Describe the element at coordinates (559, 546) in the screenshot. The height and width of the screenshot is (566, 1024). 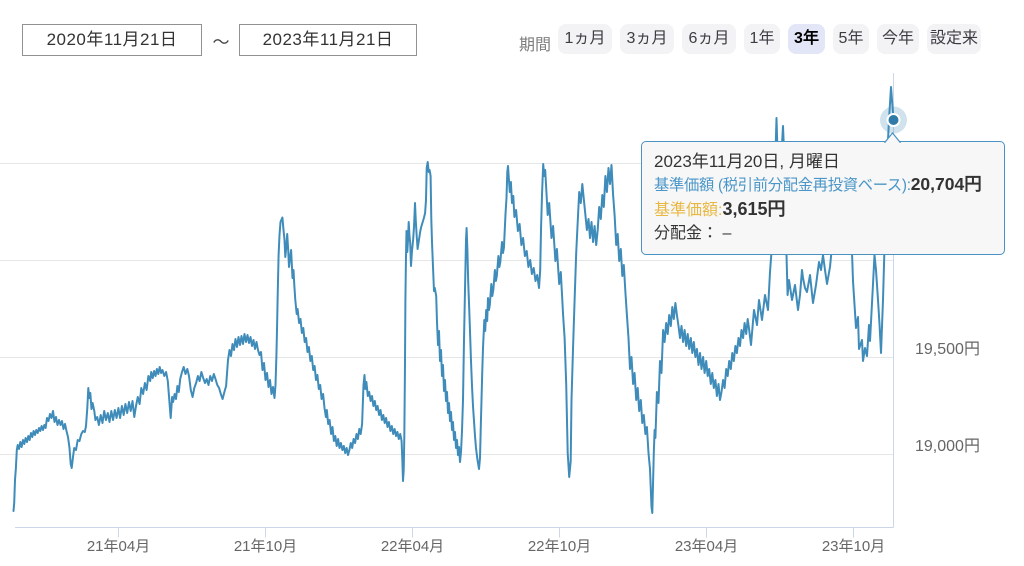
I see `svg-text: 22年10月` at that location.